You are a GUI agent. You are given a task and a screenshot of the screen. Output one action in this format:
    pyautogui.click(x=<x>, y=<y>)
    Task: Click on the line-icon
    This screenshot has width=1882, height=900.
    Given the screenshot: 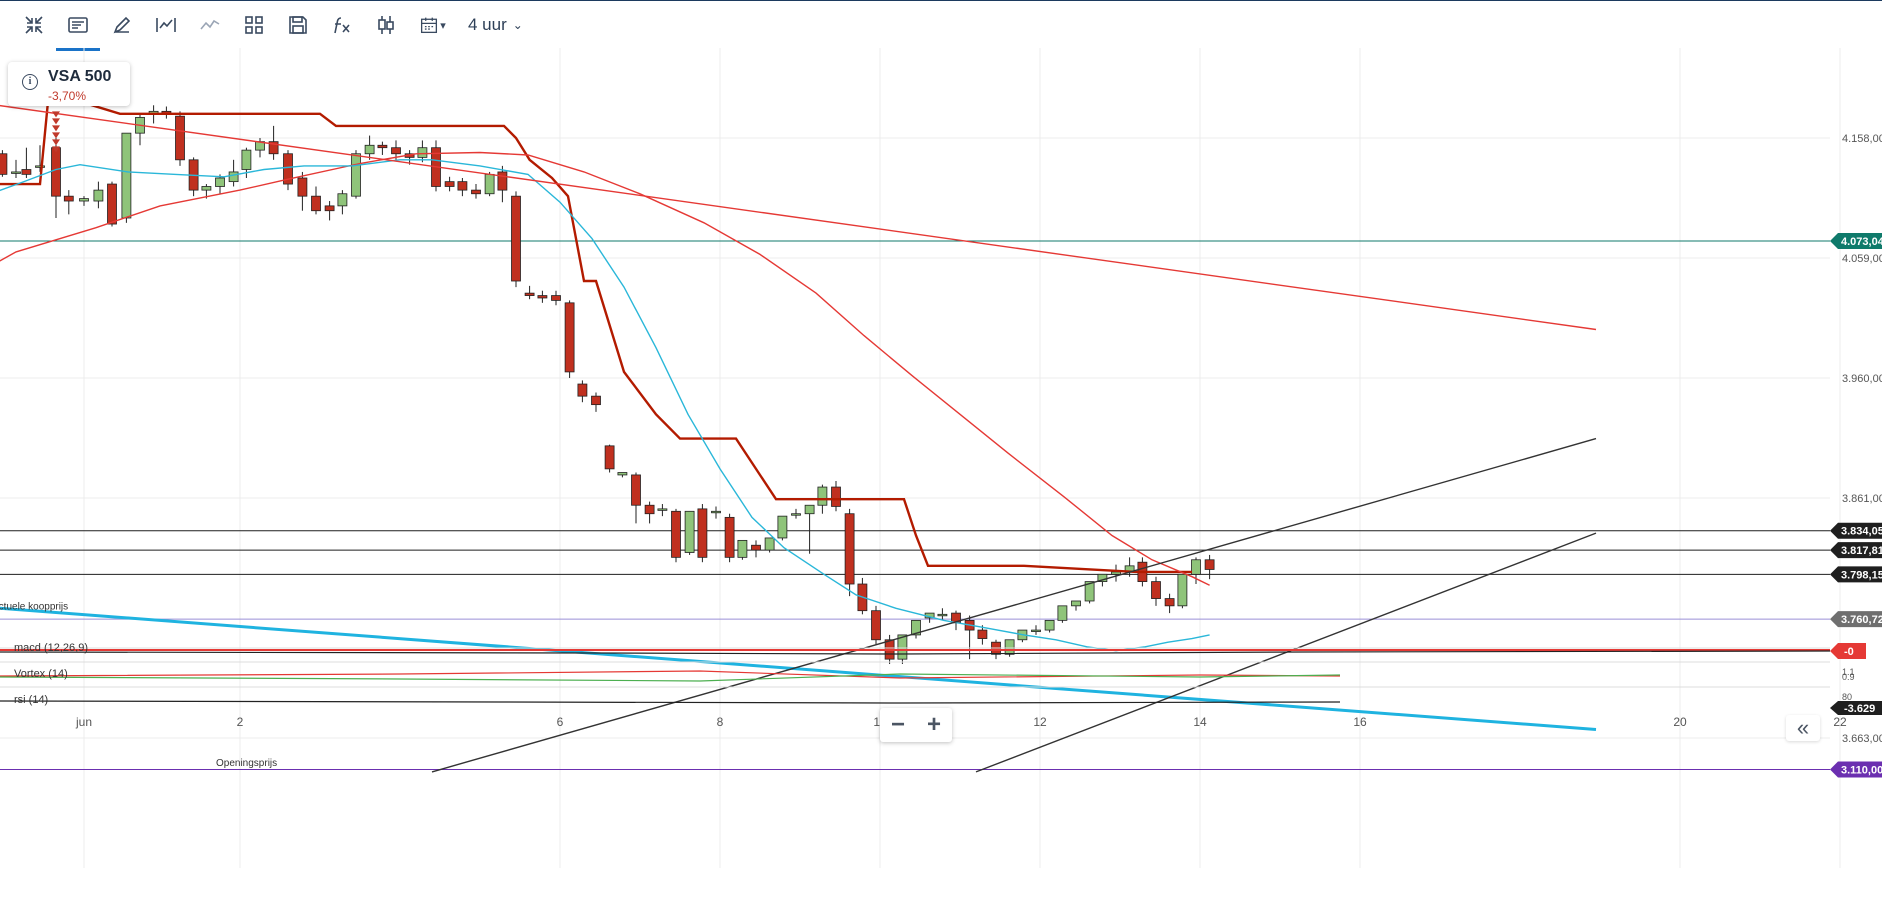 What is the action you would take?
    pyautogui.click(x=210, y=25)
    